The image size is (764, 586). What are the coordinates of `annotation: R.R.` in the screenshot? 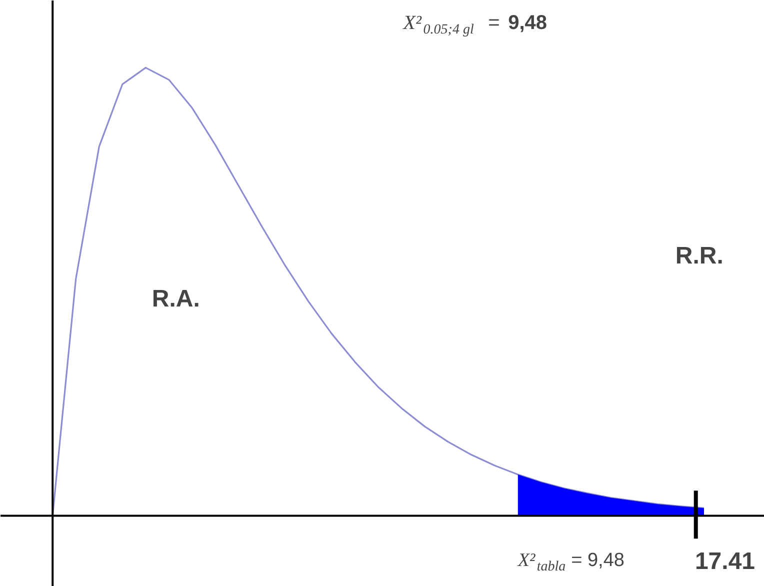 It's located at (699, 256).